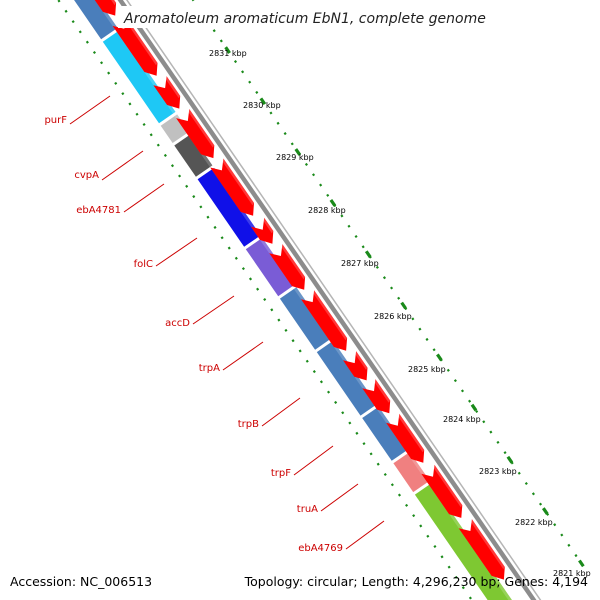 This screenshot has height=600, width=600. What do you see at coordinates (98, 210) in the screenshot?
I see `gene-label-ebA4781: ebA4781` at bounding box center [98, 210].